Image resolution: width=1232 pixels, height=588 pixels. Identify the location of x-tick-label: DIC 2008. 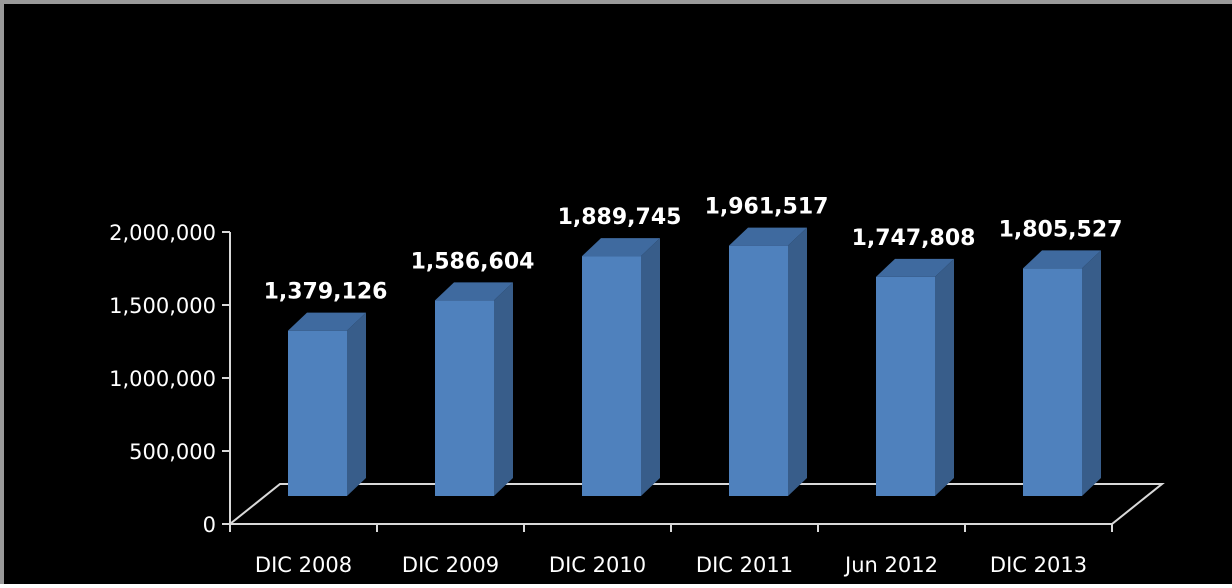
(303, 565).